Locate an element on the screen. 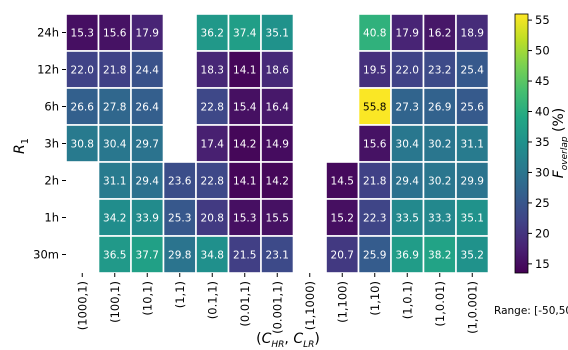 This screenshot has width=568, height=350. cell-value-label: 33.5 is located at coordinates (407, 219).